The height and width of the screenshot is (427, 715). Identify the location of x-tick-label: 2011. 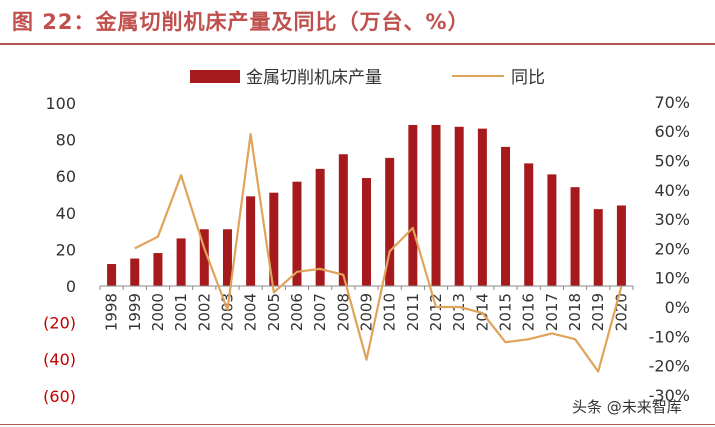
(413, 312).